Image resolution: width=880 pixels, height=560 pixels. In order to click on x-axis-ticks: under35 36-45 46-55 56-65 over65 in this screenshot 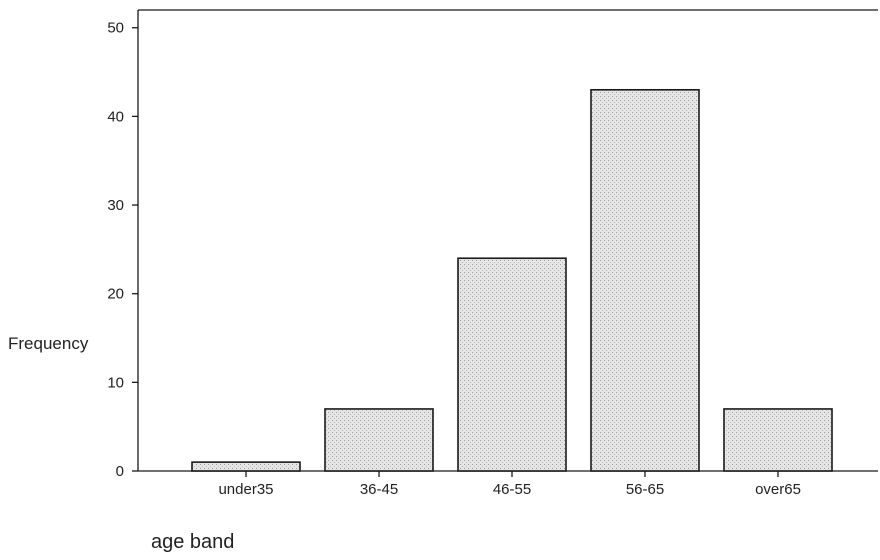, I will do `click(509, 484)`.